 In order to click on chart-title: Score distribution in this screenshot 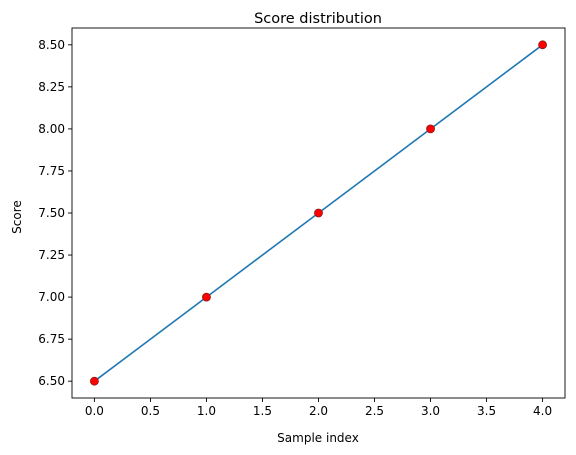, I will do `click(318, 19)`.